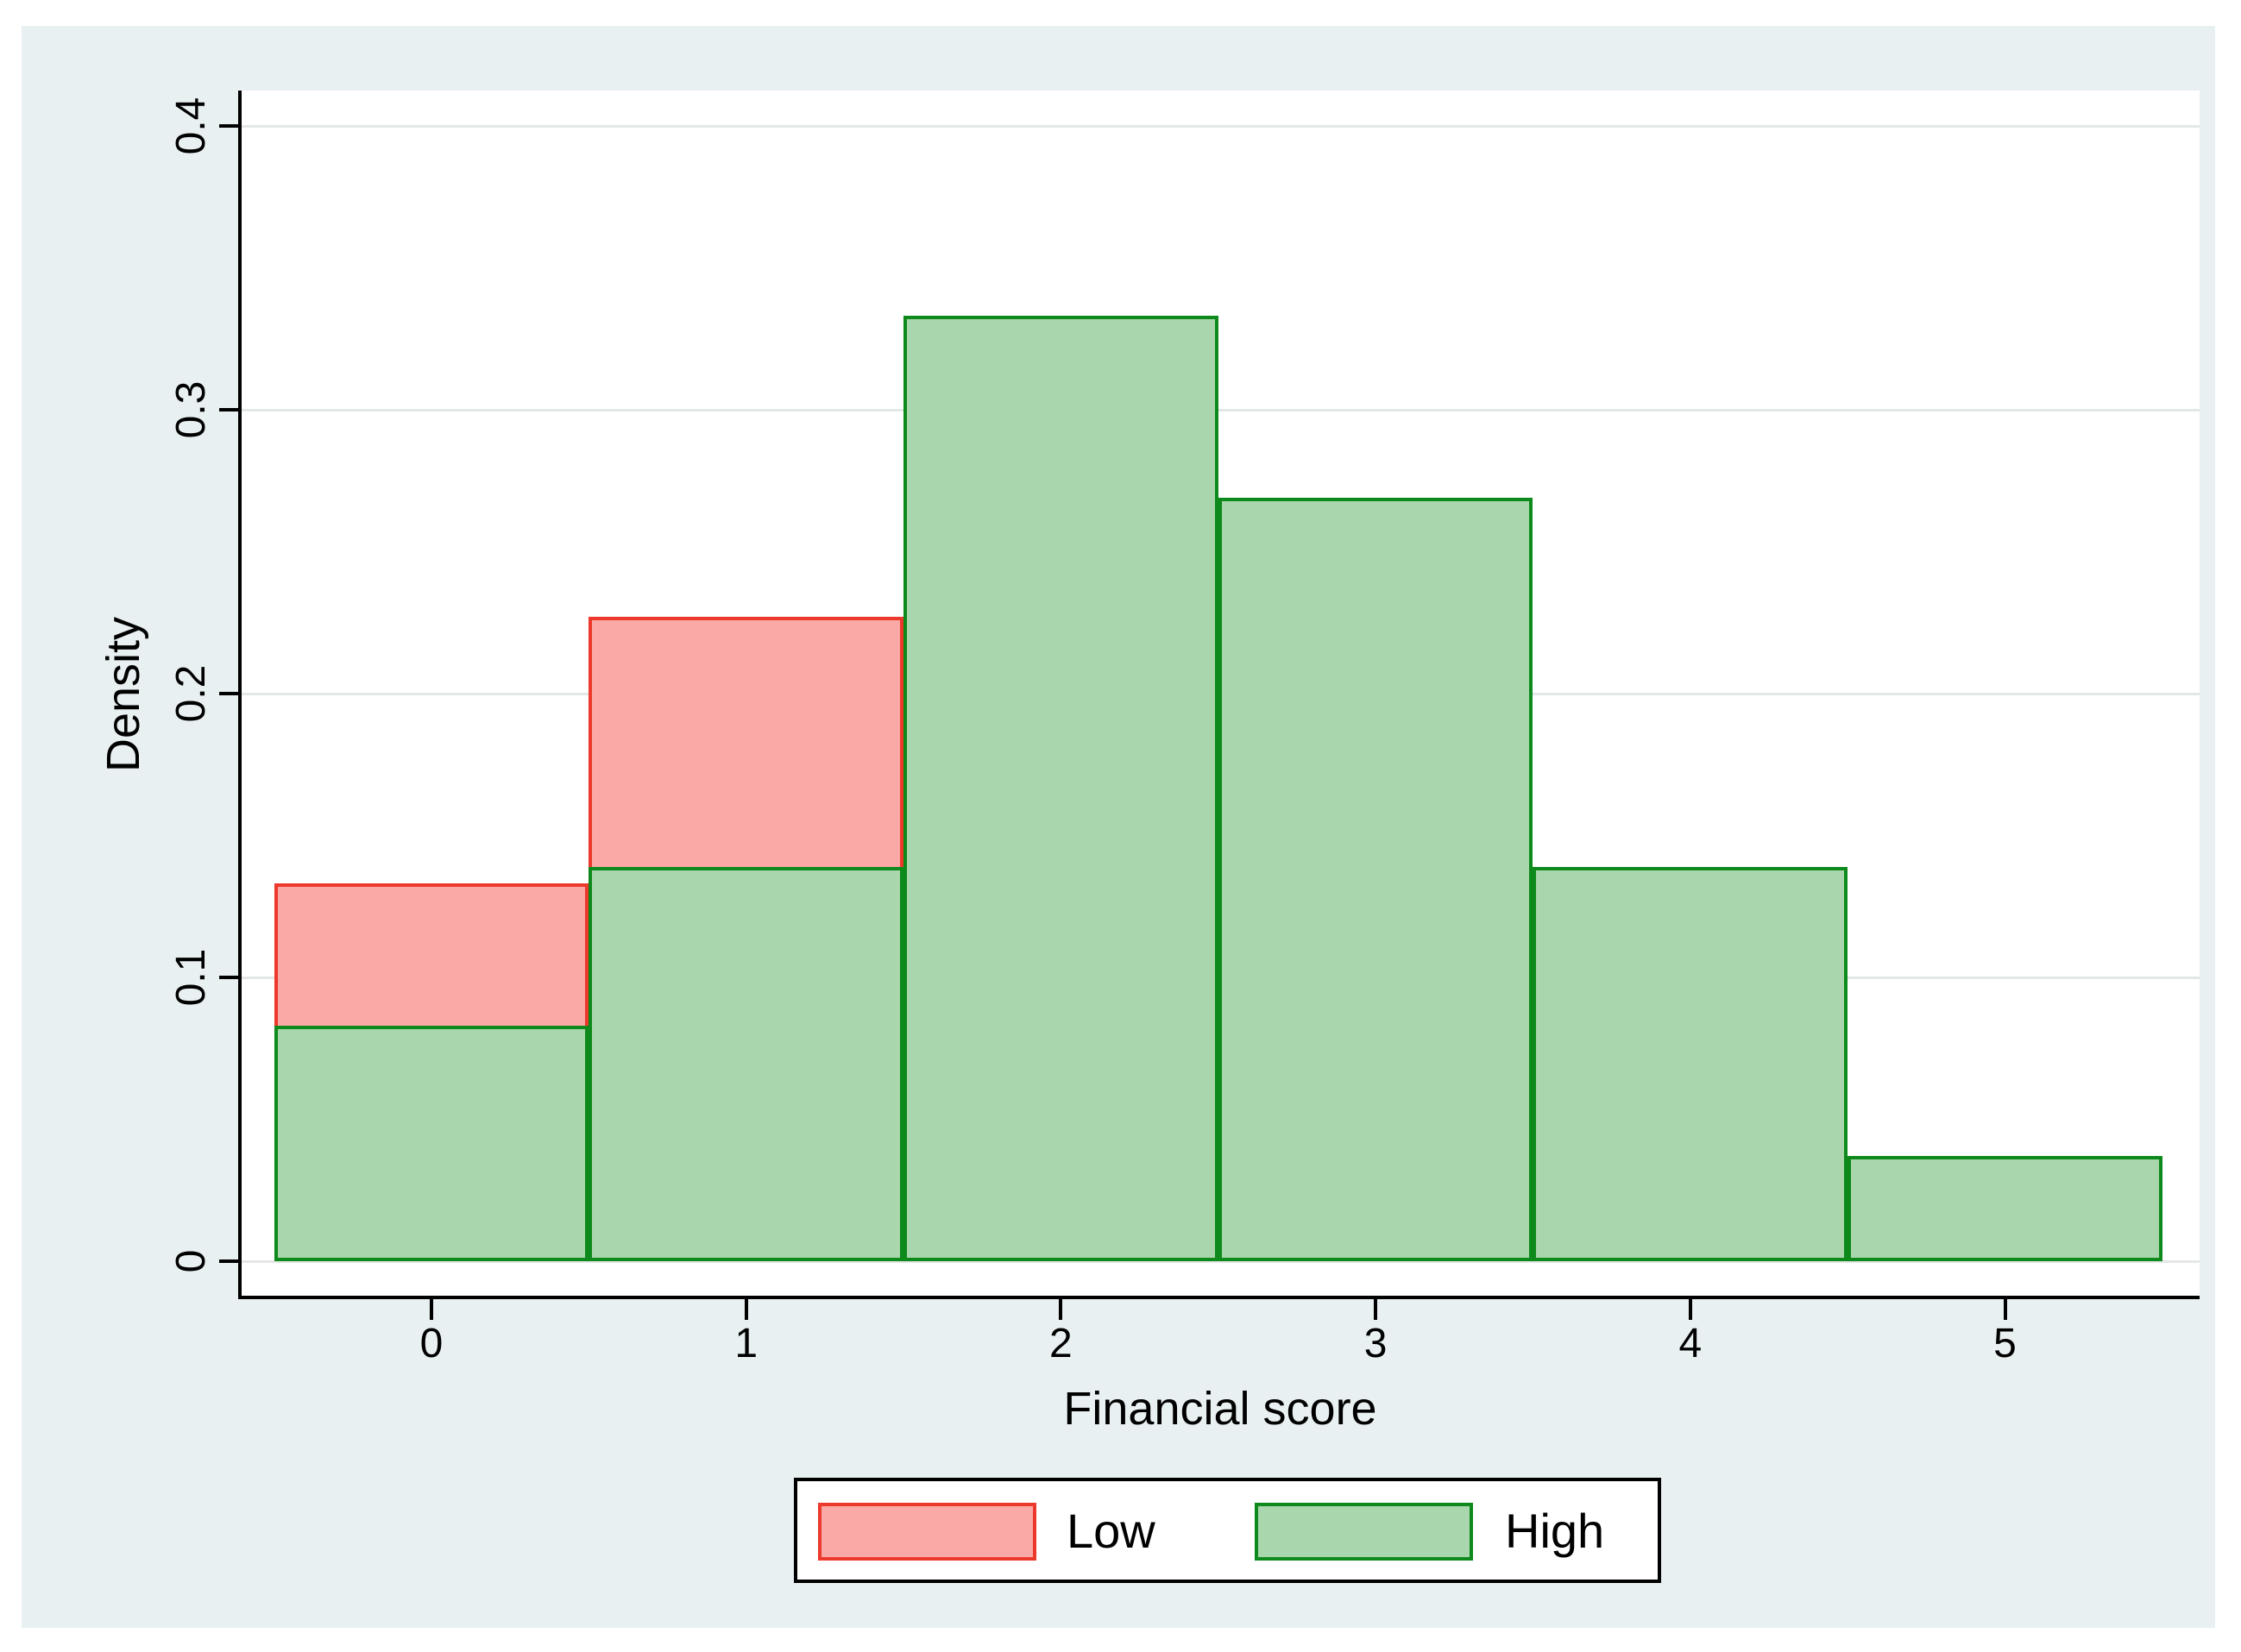 The height and width of the screenshot is (1652, 2241). I want to click on x-tick-label-1: 1, so click(746, 1344).